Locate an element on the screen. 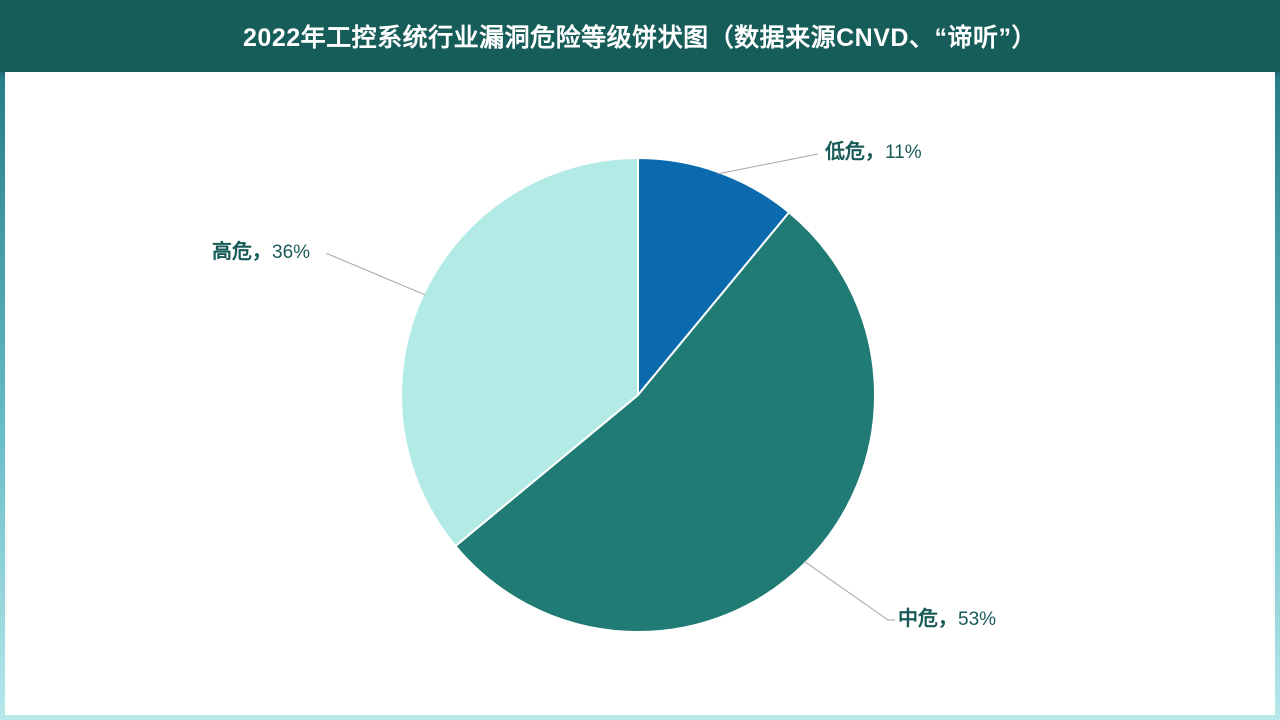 The width and height of the screenshot is (1280, 720). slice-label-name: 高危， is located at coordinates (242, 251).